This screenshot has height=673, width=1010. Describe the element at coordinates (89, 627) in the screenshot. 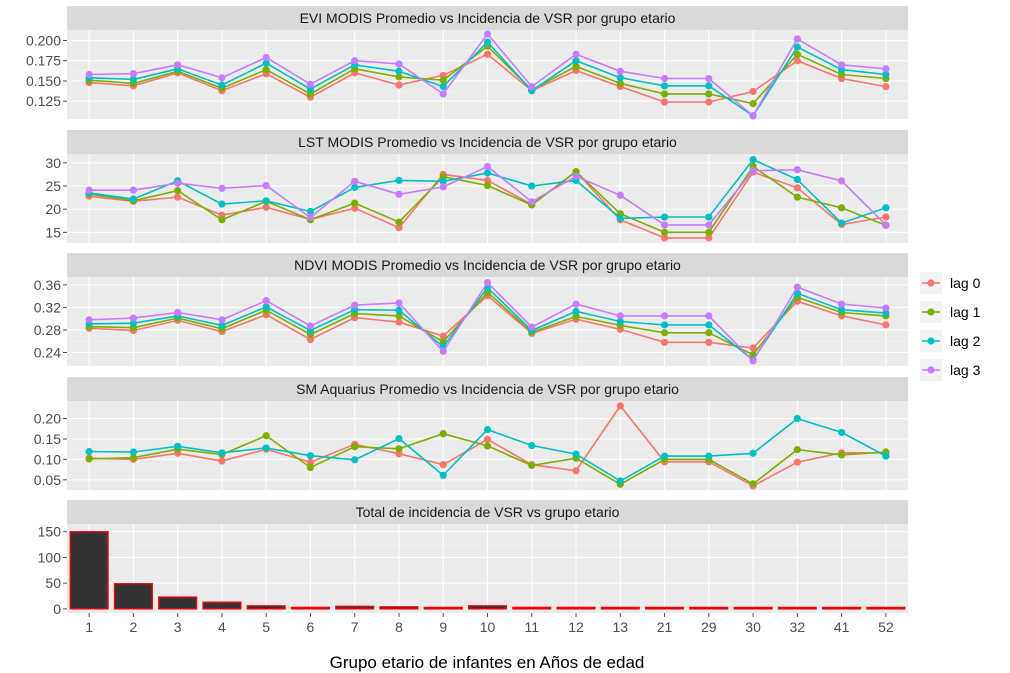

I see `x-tick-label: 1` at that location.